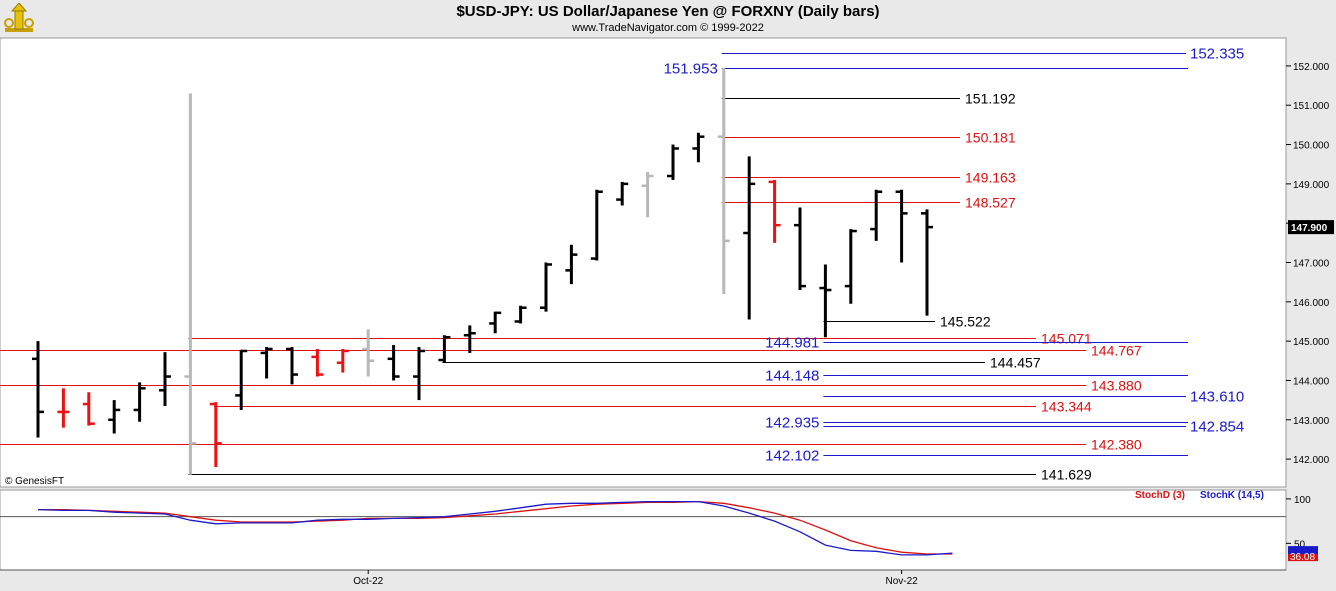  I want to click on price-tick-label: 152.000, so click(1311, 67).